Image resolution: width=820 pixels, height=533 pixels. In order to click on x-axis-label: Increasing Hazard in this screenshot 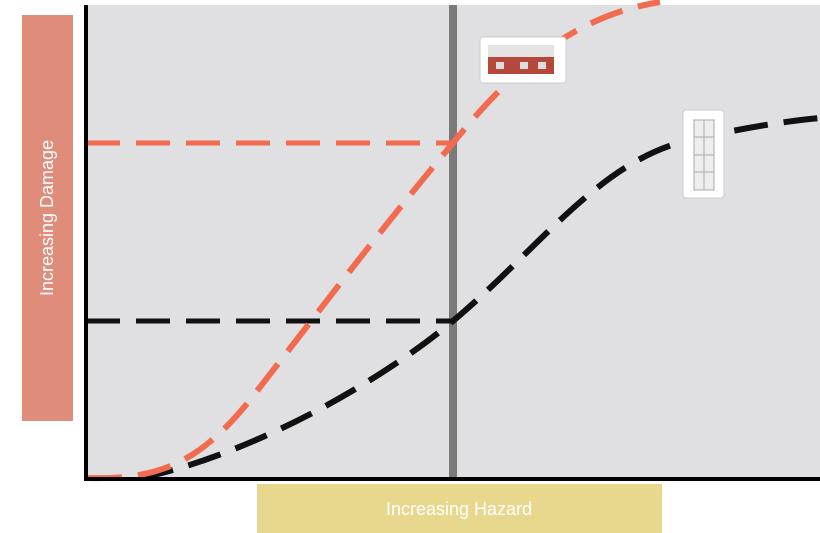, I will do `click(459, 509)`.